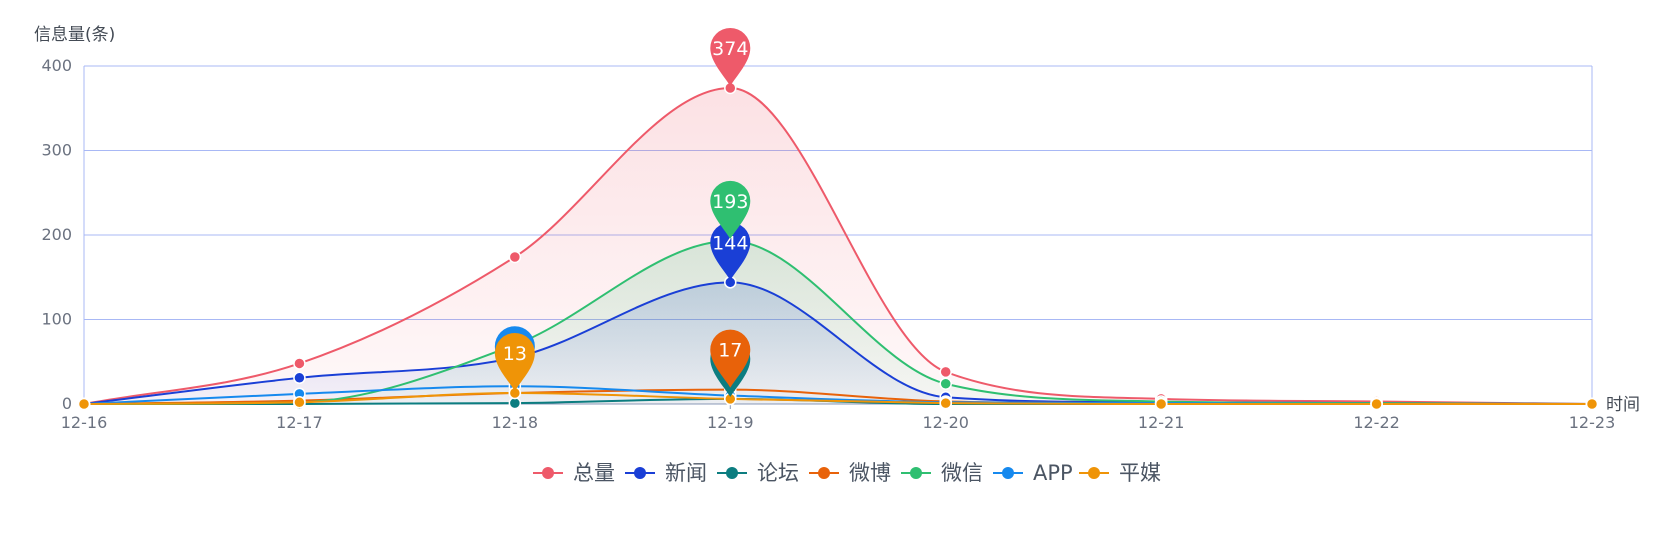  I want to click on legend-label: 新闻, so click(686, 473).